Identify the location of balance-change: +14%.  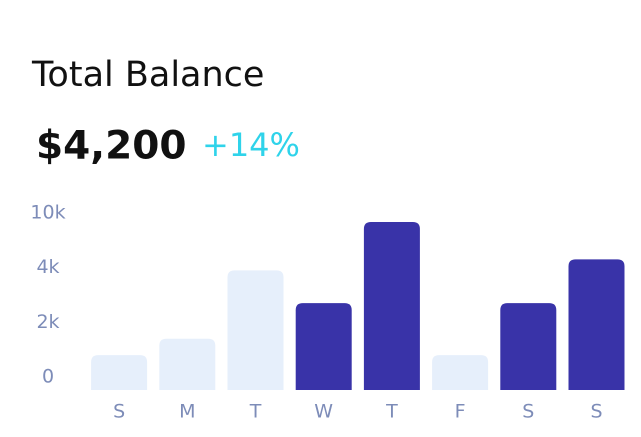
(251, 145).